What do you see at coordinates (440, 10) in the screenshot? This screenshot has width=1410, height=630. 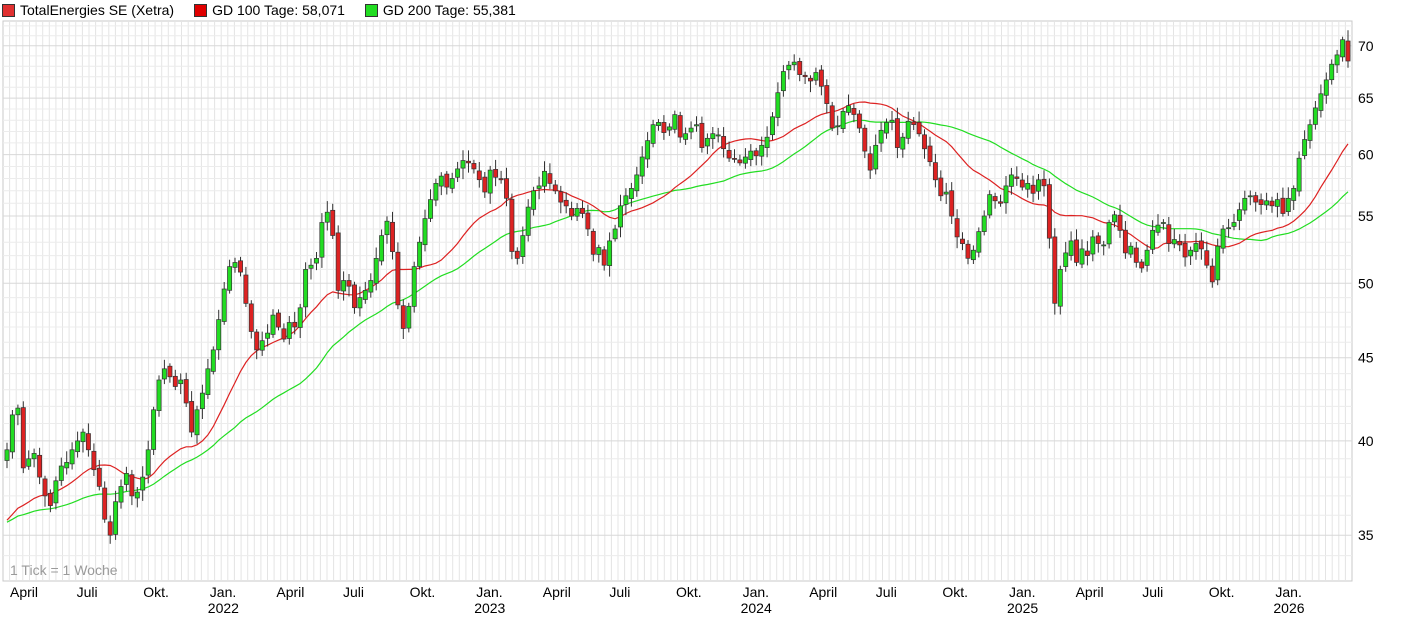 I see `legend-item-gd200: GD 200 Tage: 55,381` at bounding box center [440, 10].